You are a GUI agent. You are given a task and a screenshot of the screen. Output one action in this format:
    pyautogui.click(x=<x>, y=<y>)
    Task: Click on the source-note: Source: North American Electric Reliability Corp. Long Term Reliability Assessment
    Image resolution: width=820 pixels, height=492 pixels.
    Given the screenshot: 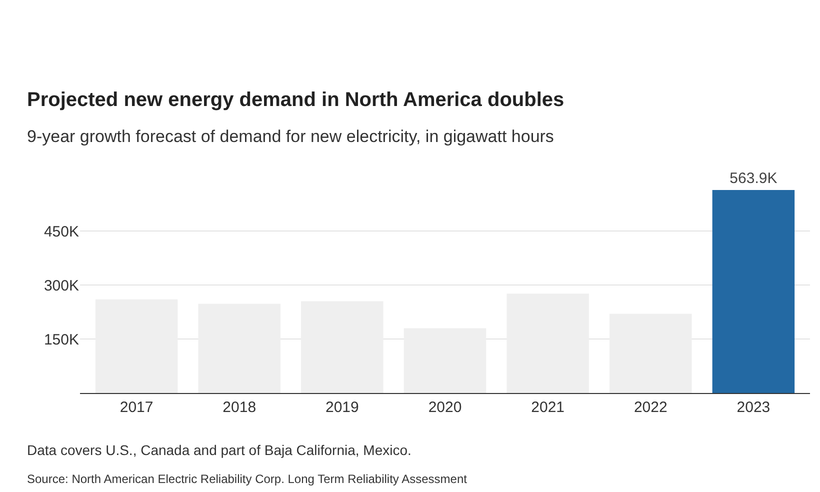 What is the action you would take?
    pyautogui.click(x=247, y=479)
    